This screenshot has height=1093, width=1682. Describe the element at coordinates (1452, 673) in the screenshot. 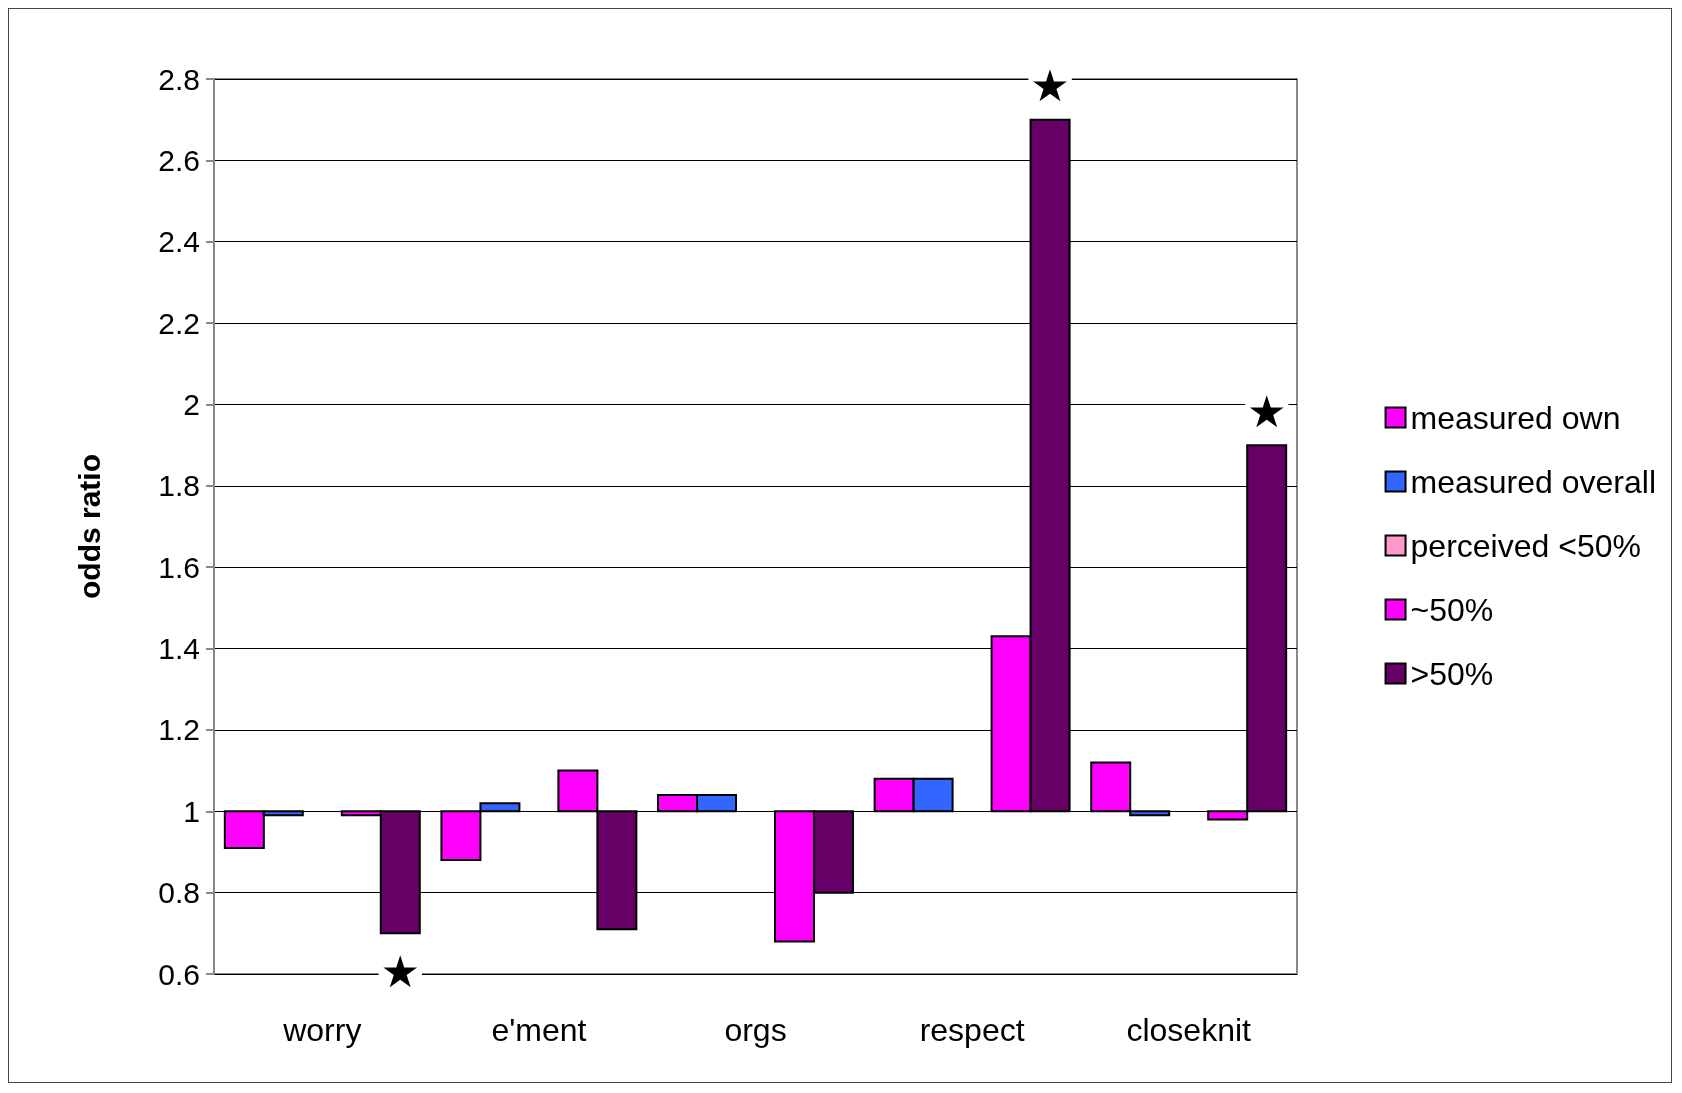

I see `legend-label: >50%` at that location.